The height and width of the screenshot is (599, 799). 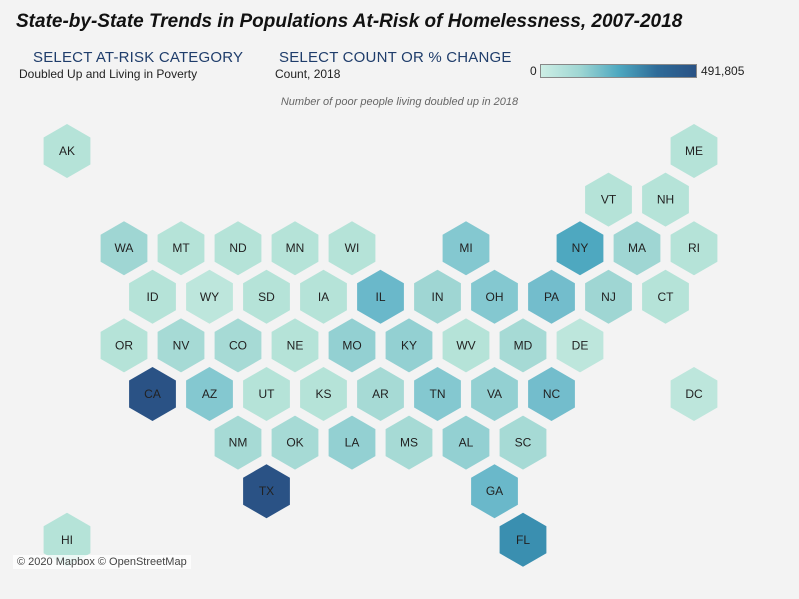 I want to click on state-hex-mt: MT, so click(x=181, y=248).